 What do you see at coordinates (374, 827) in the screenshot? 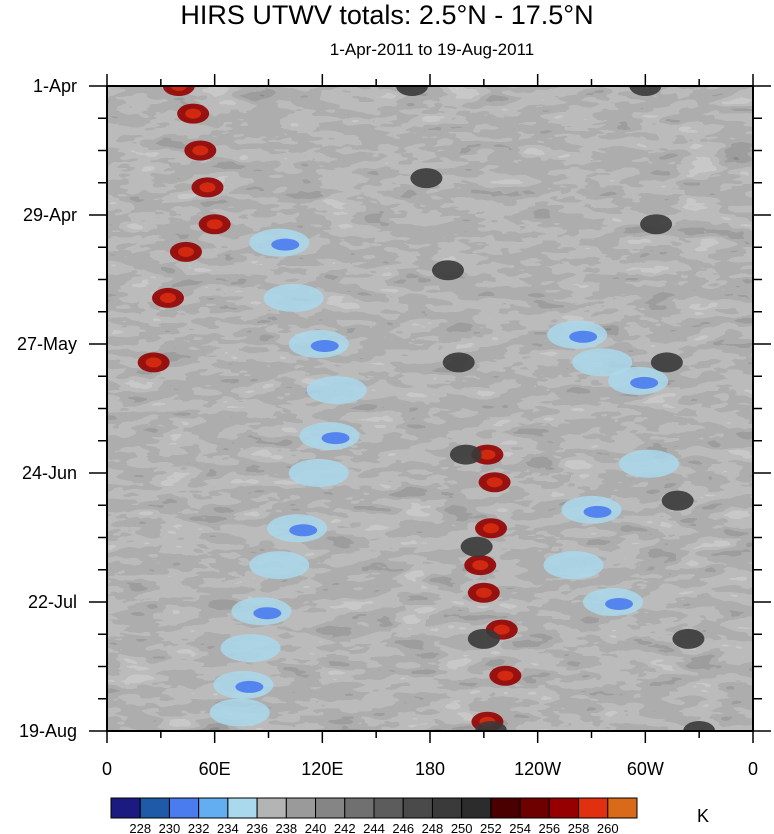
I see `colorbar-label: 244` at bounding box center [374, 827].